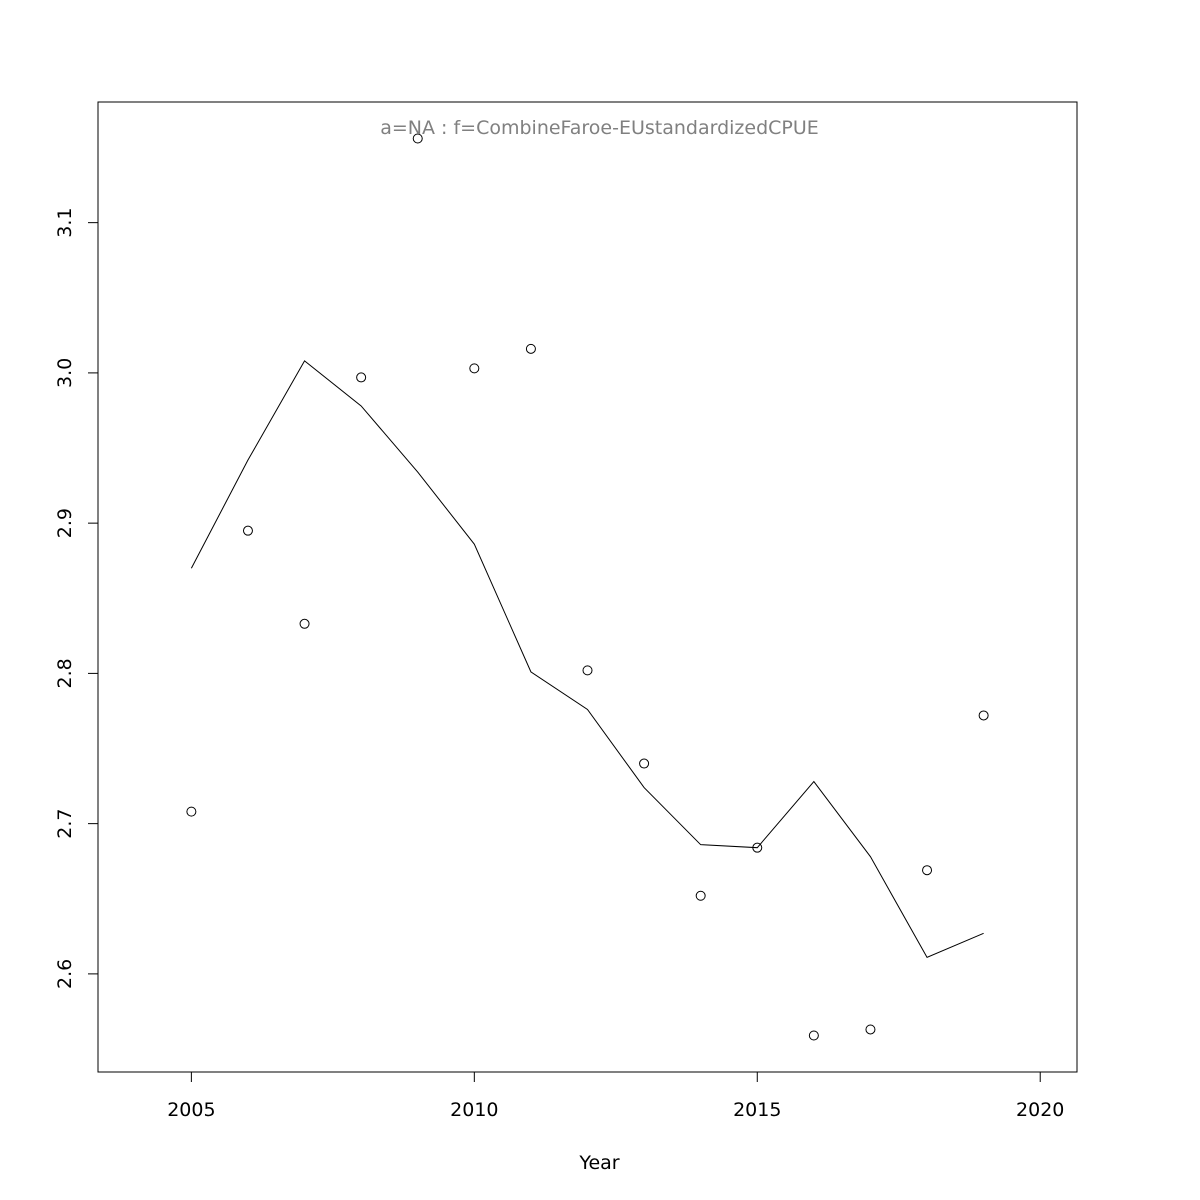 The image size is (1200, 1200). I want to click on x-axis-title: Year, so click(598, 1163).